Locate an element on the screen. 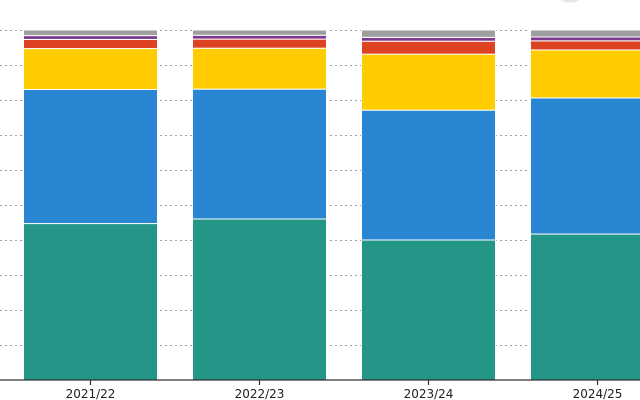 The height and width of the screenshot is (400, 640). x-axis-ticks is located at coordinates (344, 382).